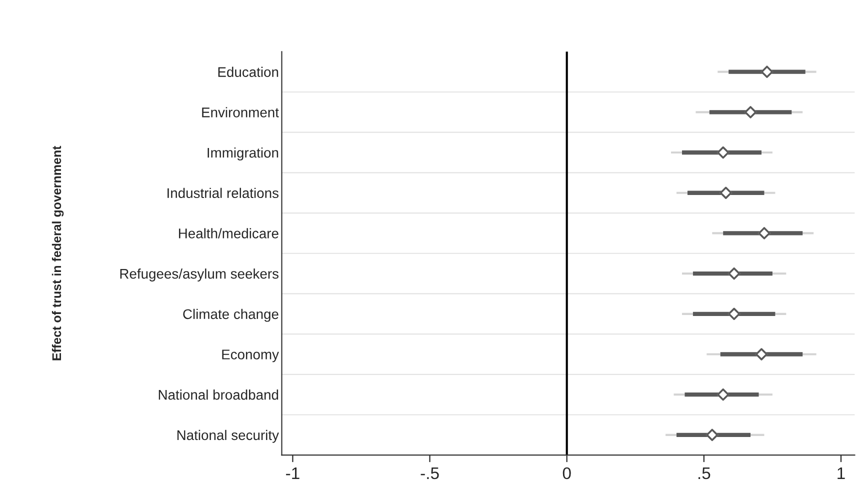 This screenshot has width=859, height=492. Describe the element at coordinates (58, 253) in the screenshot. I see `y-axis-title: Effect of trust in federal government` at that location.